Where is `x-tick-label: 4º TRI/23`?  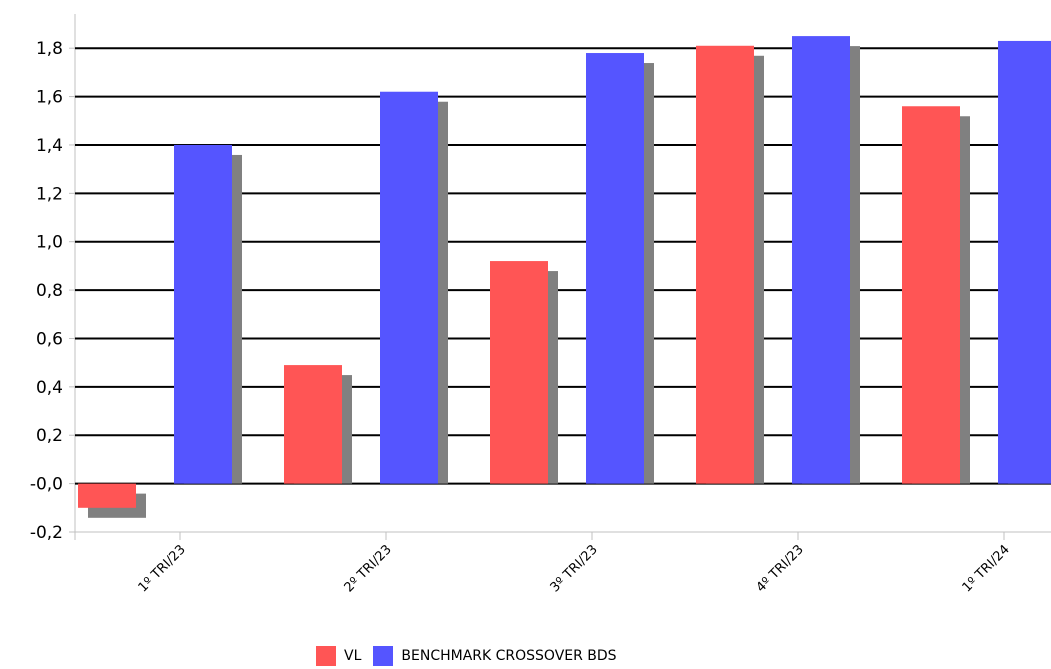
x-tick-label: 4º TRI/23 is located at coordinates (780, 568).